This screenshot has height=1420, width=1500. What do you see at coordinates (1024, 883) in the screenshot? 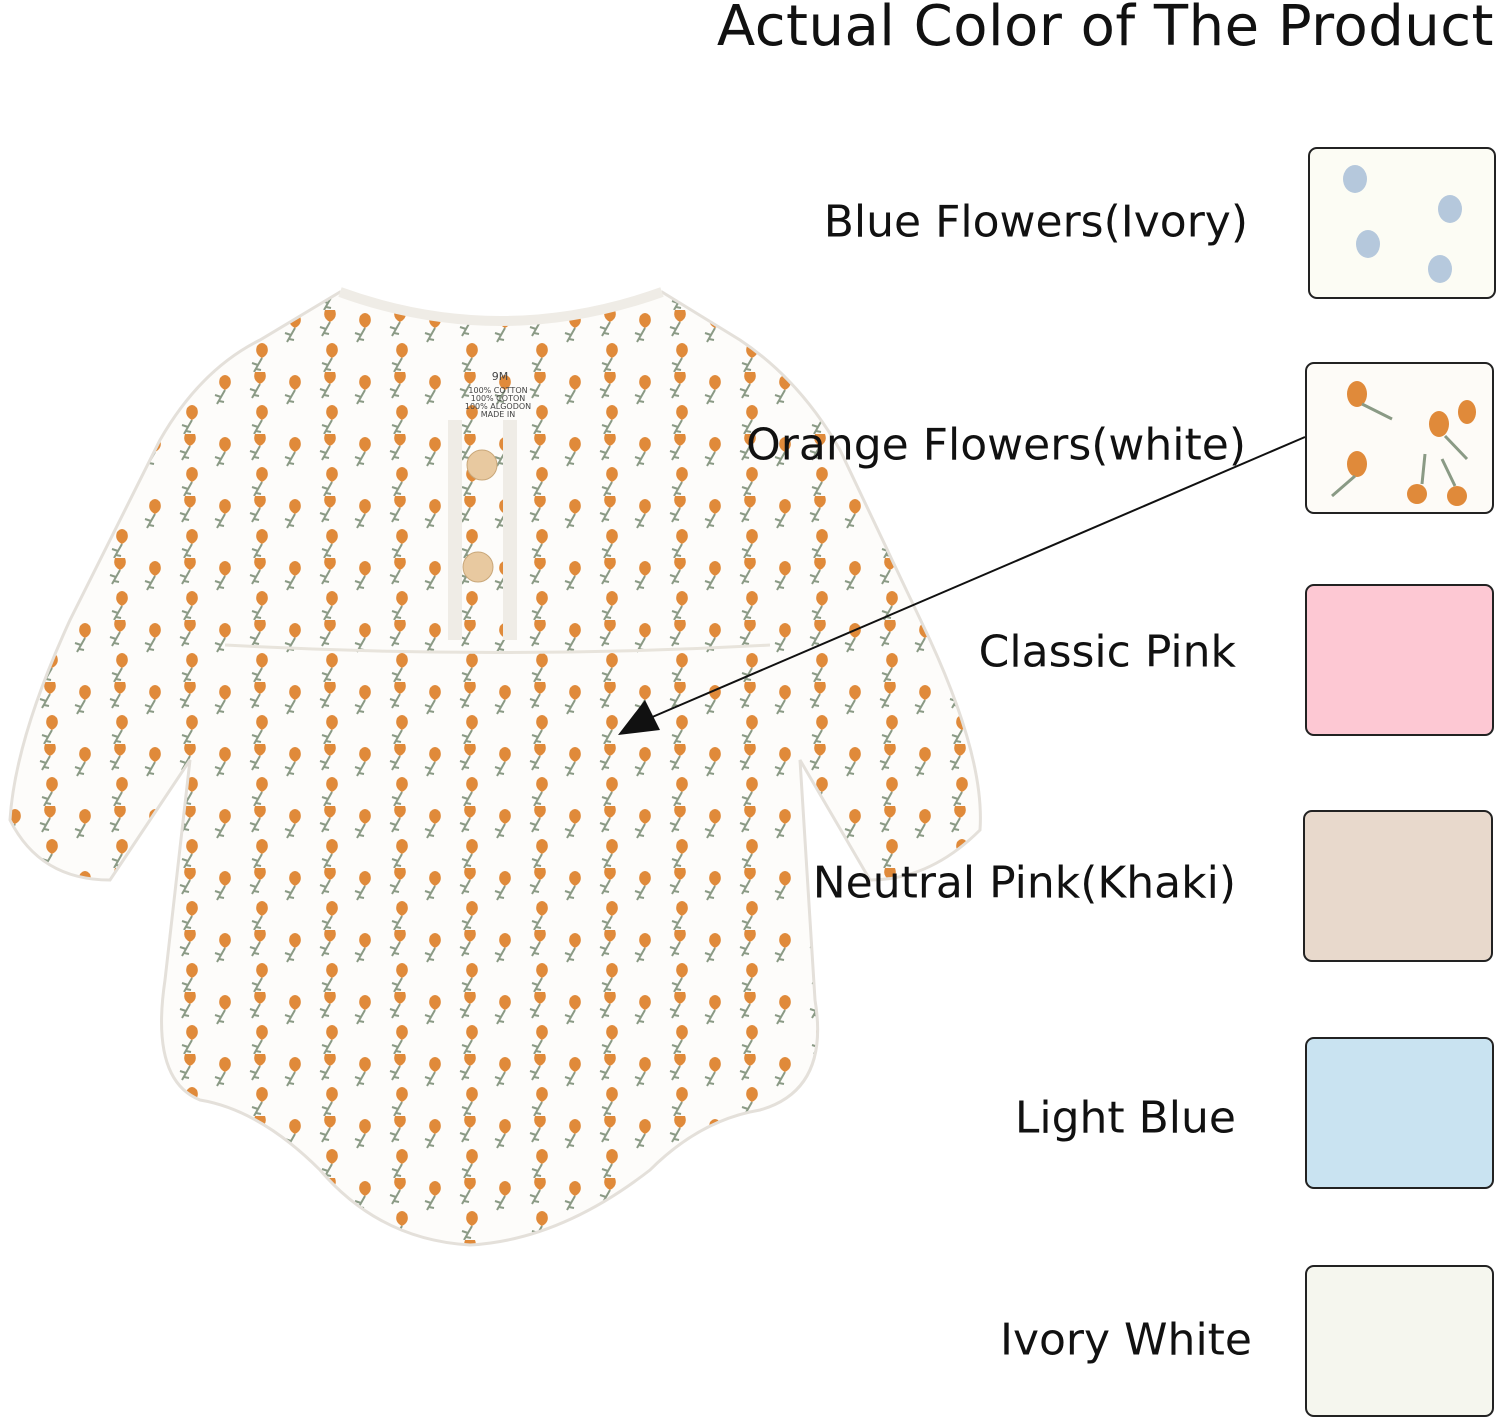
I see `color-label-neutral-pink: Neutral Pink(Khaki)` at bounding box center [1024, 883].